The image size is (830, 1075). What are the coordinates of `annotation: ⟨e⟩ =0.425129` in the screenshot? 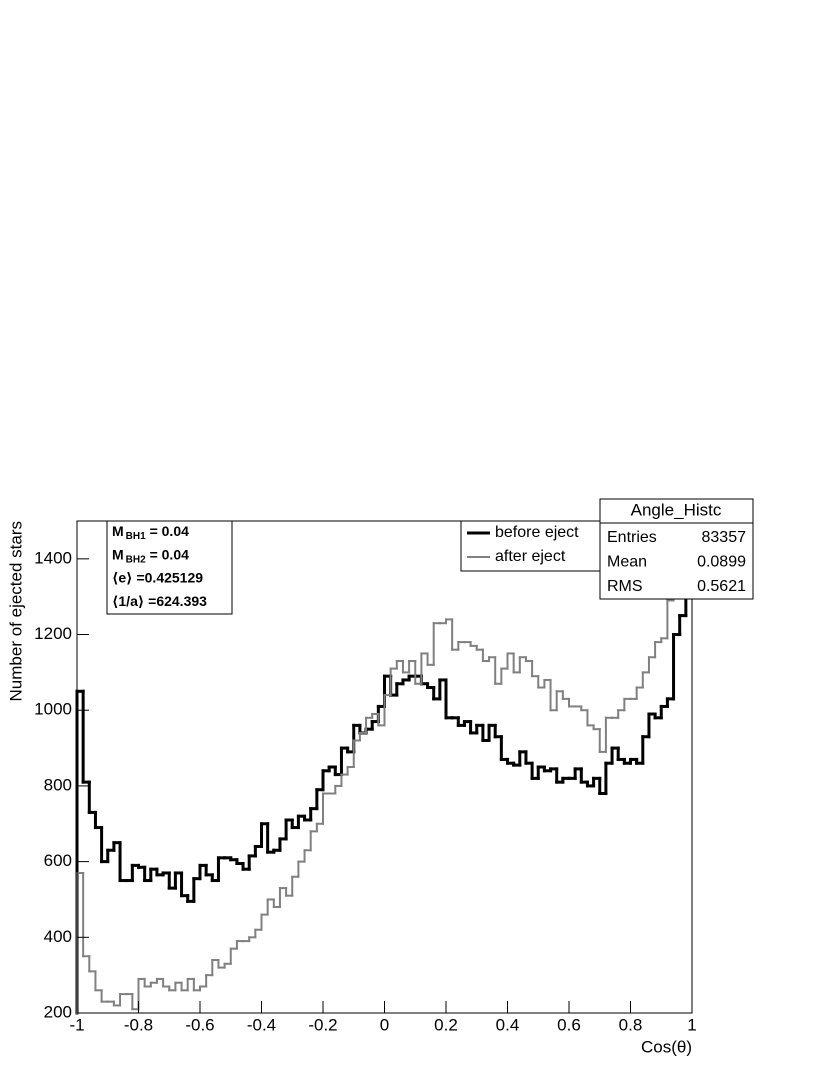 It's located at (157, 577).